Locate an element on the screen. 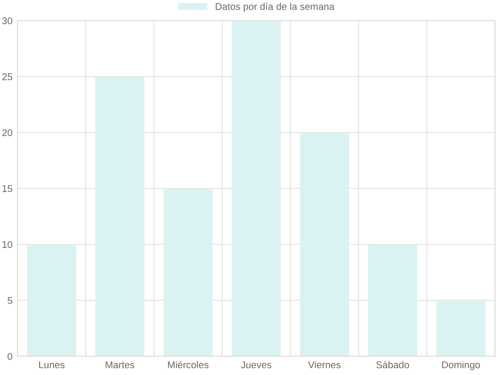 The width and height of the screenshot is (500, 375). x-tick-label: Jueves is located at coordinates (256, 364).